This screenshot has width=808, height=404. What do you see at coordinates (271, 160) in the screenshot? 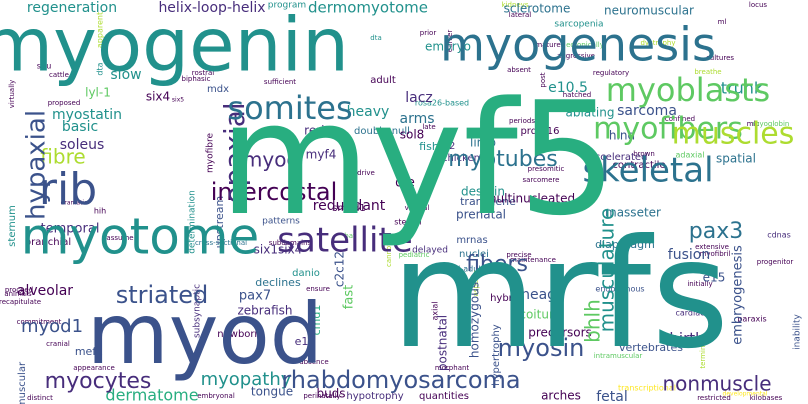
I see `word-myog: myog` at bounding box center [271, 160].